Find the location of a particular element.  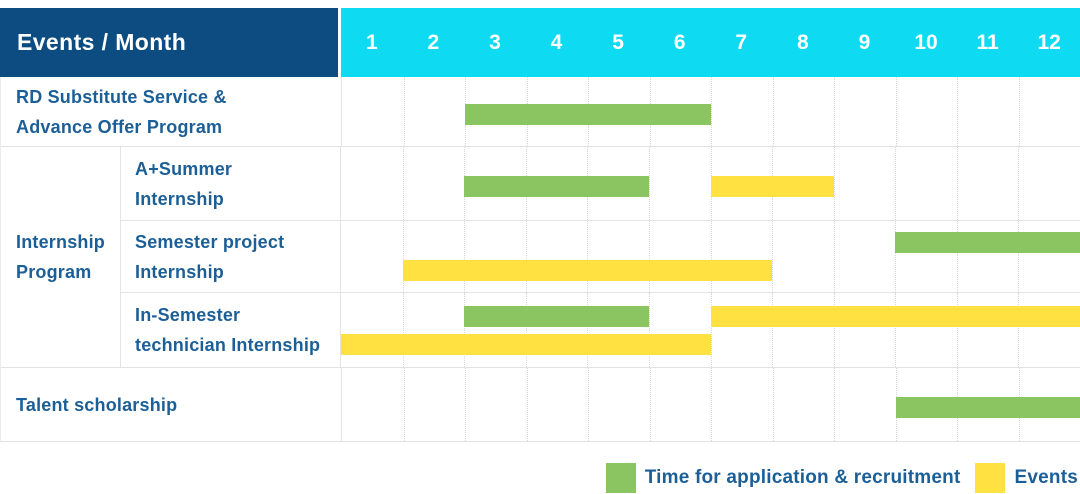

table-row-in-semester-technician: In-Semester technician Internship is located at coordinates (600, 329).